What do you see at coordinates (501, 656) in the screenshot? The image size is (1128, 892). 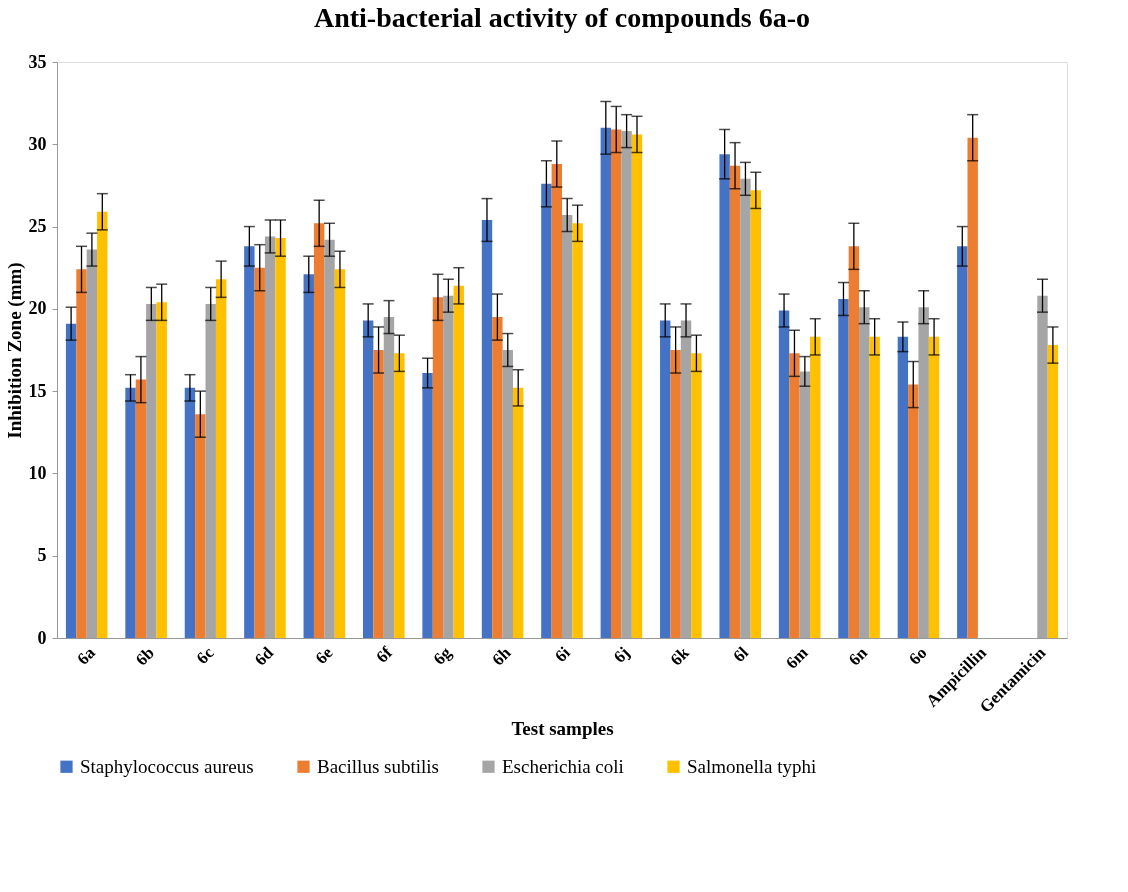 I see `x-tick-label: 6h` at bounding box center [501, 656].